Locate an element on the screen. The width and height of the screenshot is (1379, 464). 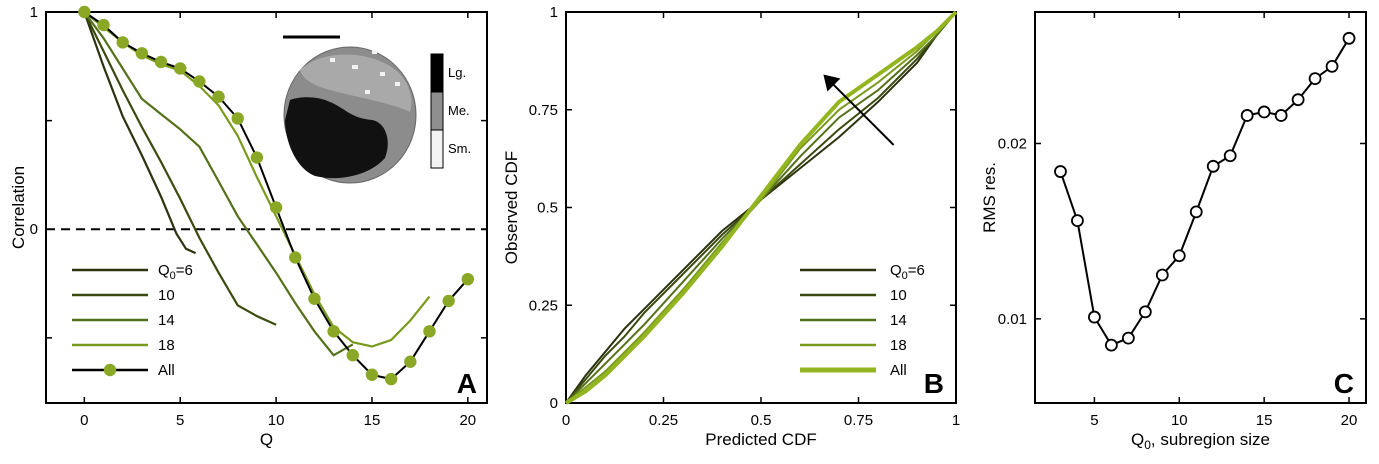
legend-marker is located at coordinates (110, 370).